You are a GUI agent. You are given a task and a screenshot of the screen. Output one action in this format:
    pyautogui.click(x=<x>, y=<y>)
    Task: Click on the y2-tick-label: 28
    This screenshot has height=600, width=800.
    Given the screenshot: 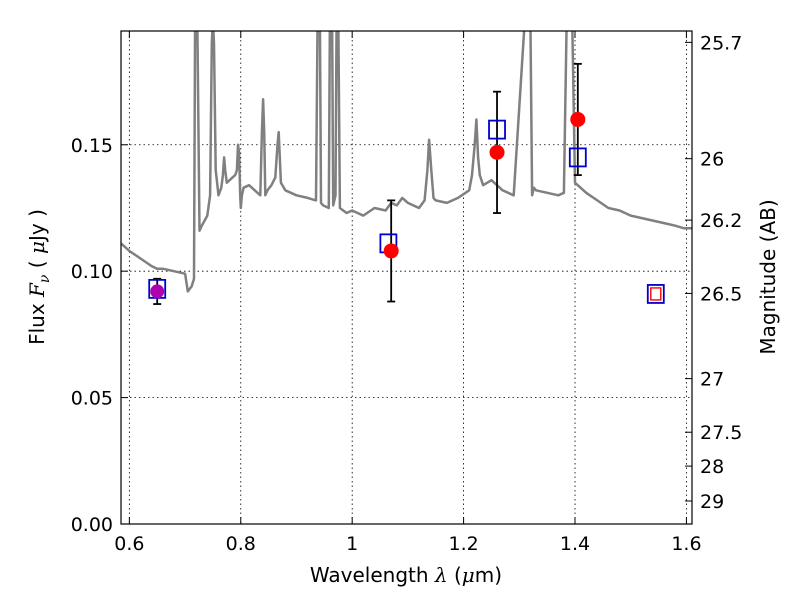 What is the action you would take?
    pyautogui.click(x=712, y=467)
    